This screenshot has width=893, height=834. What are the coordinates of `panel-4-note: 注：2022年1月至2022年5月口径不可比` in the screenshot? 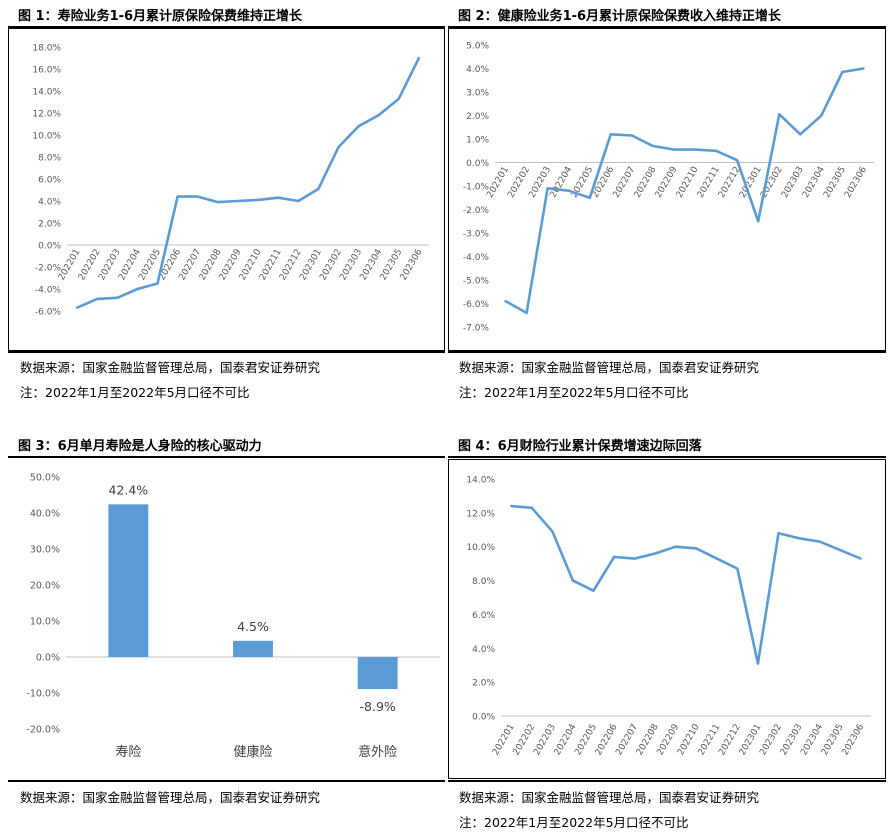 It's located at (574, 822).